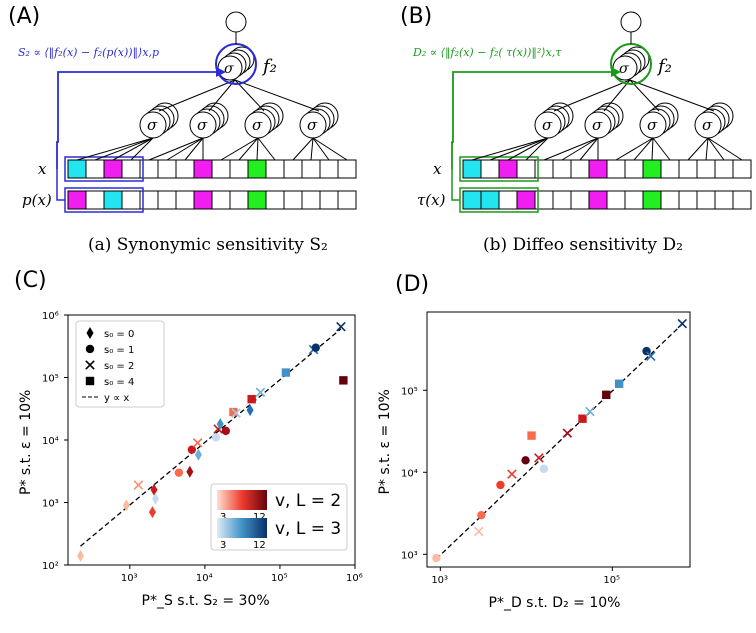 Image resolution: width=756 pixels, height=633 pixels. I want to click on y-tick-label: 10⁶, so click(50, 316).